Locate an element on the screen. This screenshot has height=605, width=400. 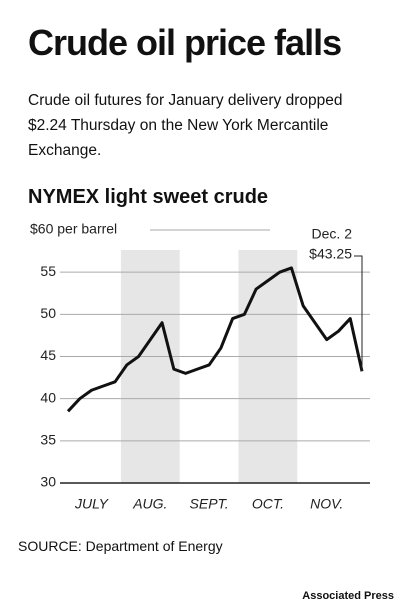
credit: Associated Press is located at coordinates (348, 596).